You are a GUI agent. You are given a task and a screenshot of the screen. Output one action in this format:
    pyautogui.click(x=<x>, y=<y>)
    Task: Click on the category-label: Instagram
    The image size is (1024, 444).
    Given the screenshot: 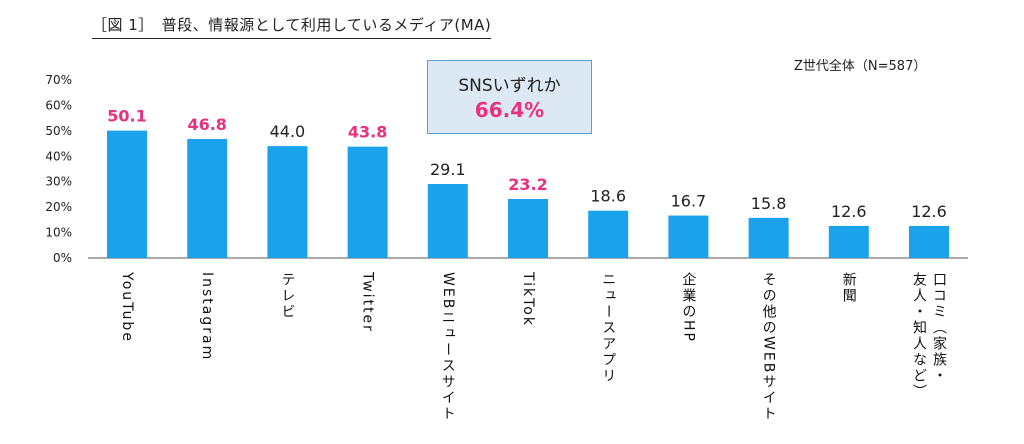 What is the action you would take?
    pyautogui.click(x=207, y=316)
    